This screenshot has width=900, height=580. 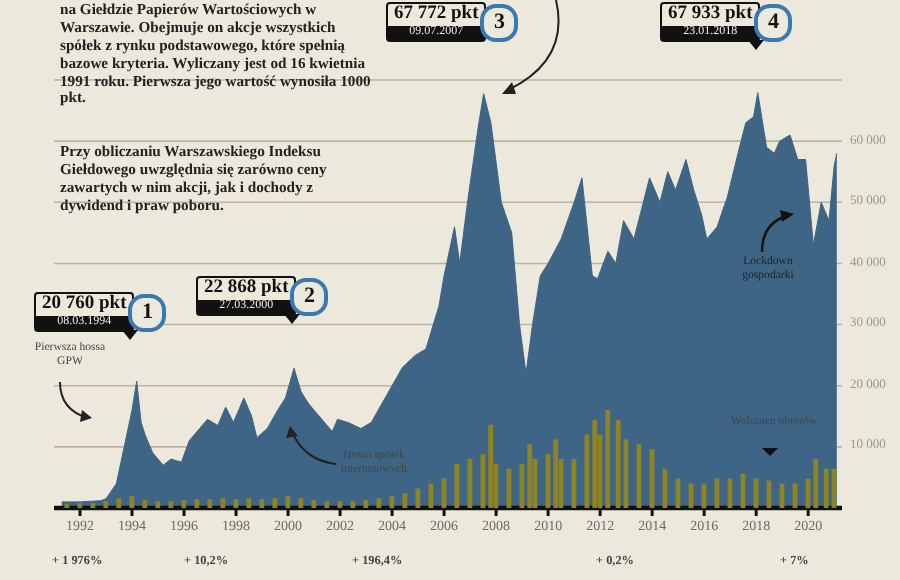 I want to click on annotation: 1, so click(x=147, y=312).